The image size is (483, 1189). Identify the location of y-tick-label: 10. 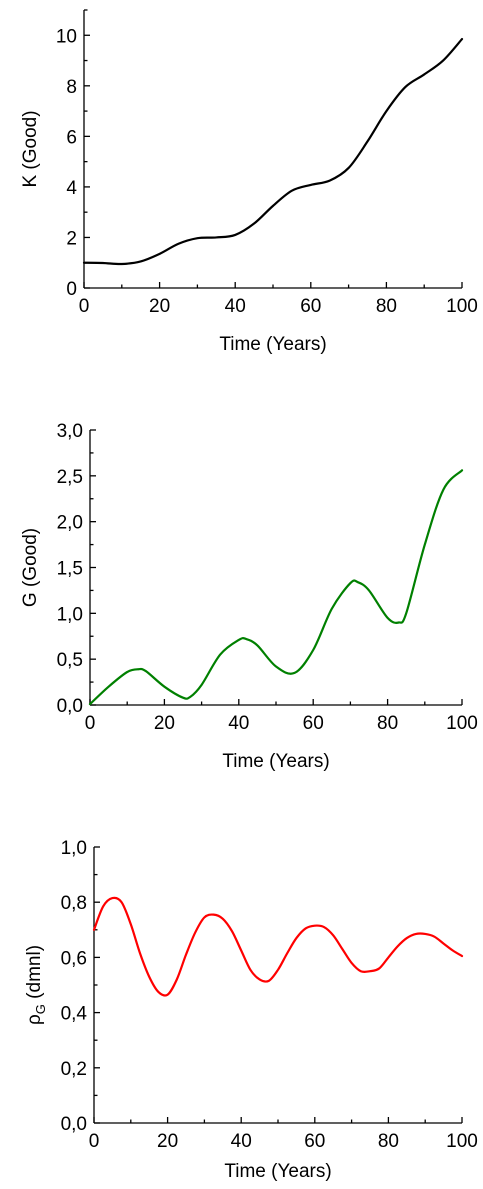
(66, 36).